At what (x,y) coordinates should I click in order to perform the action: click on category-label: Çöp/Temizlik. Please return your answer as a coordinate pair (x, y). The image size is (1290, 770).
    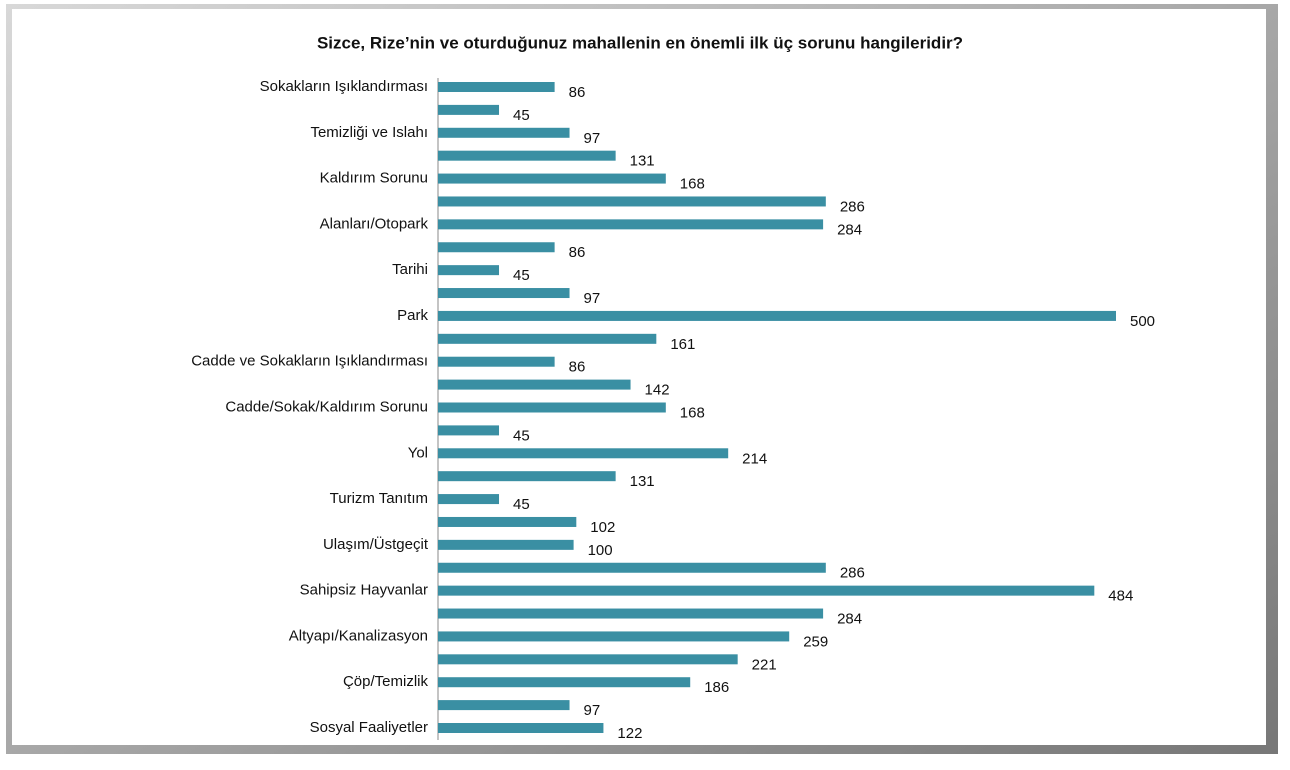
    Looking at the image, I should click on (386, 681).